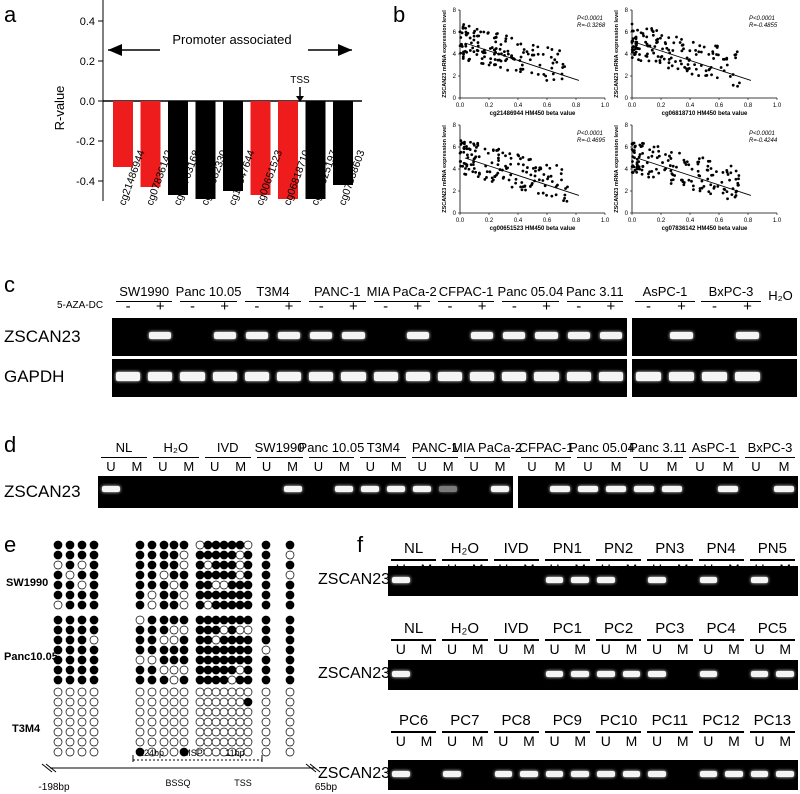 The image size is (800, 794). What do you see at coordinates (87, 62) in the screenshot?
I see `y-tick-label: 0.2` at bounding box center [87, 62].